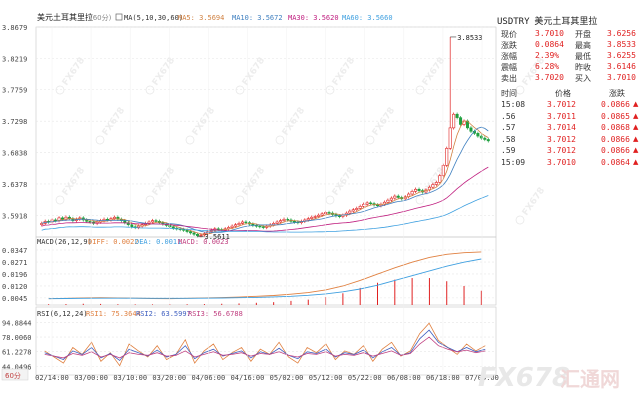  Describe the element at coordinates (509, 93) in the screenshot. I see `trades-col-time: 时间` at that location.